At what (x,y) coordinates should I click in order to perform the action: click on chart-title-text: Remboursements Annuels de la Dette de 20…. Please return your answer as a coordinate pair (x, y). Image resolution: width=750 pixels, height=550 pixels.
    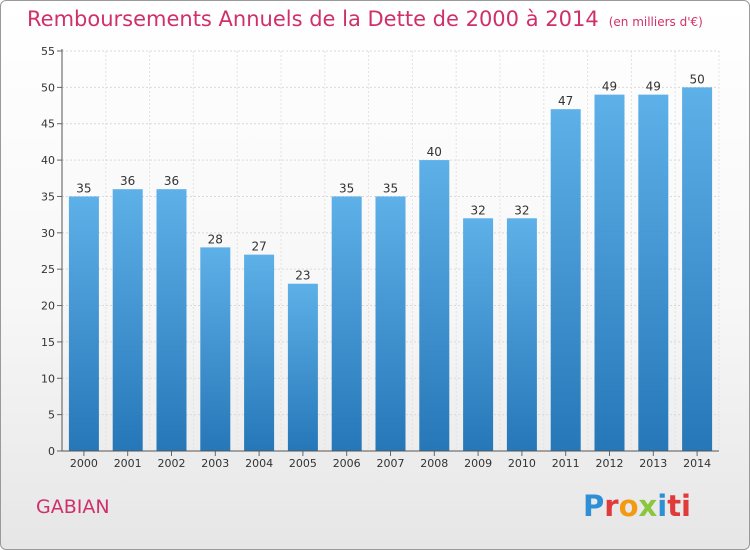
    Looking at the image, I should click on (313, 19).